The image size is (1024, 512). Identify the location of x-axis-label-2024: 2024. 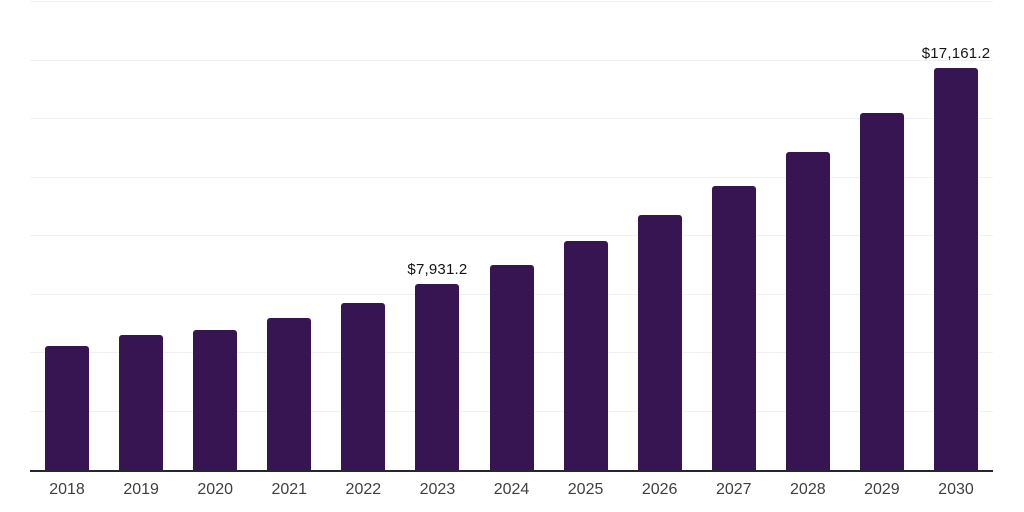
(511, 489).